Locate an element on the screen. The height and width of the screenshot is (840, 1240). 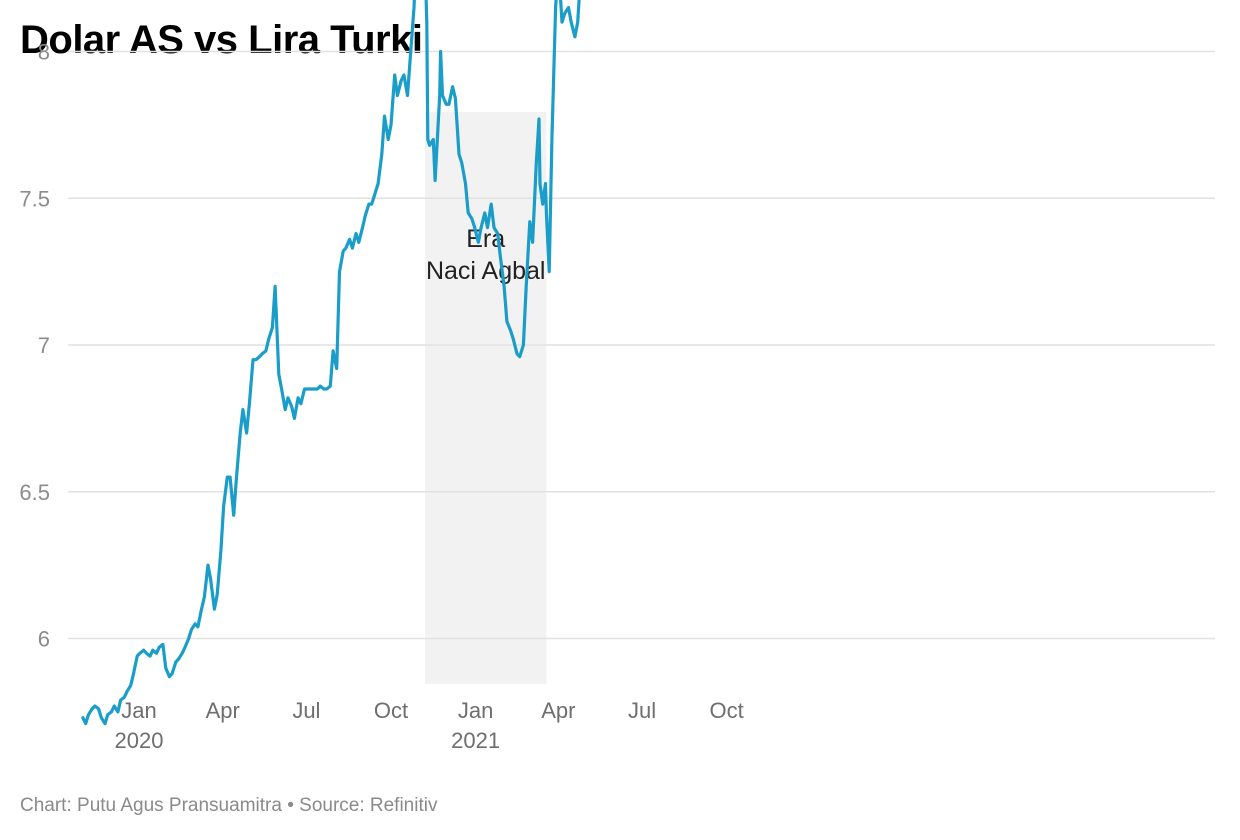
y-tick-label: 7 is located at coordinates (44, 345).